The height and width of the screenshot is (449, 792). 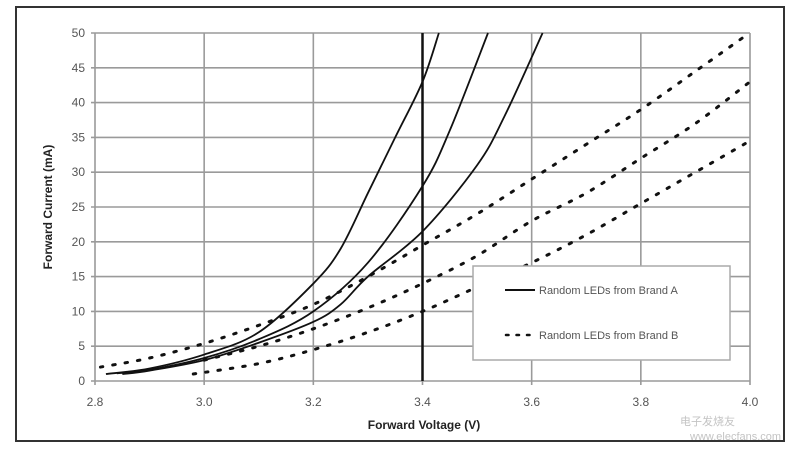 I want to click on x-tick-label: 3.2, so click(x=313, y=402).